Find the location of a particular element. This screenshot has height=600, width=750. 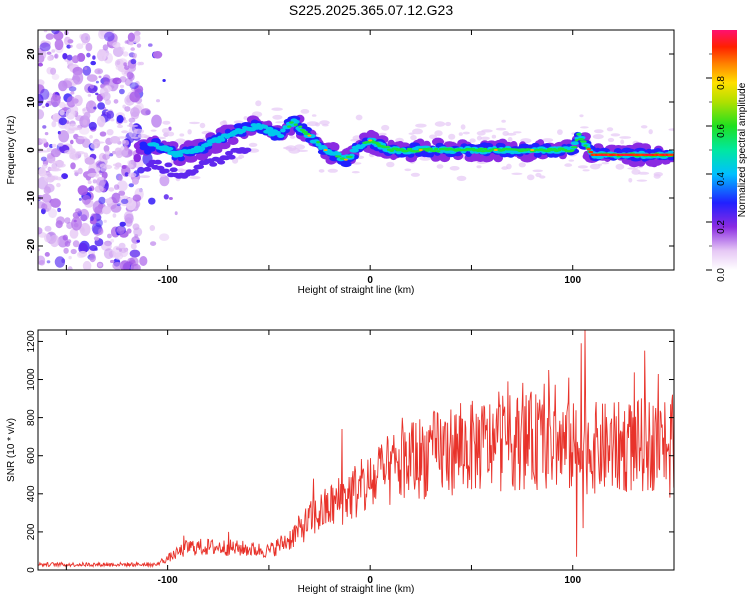

colorbar-tick-label: 0.0 is located at coordinates (721, 275).